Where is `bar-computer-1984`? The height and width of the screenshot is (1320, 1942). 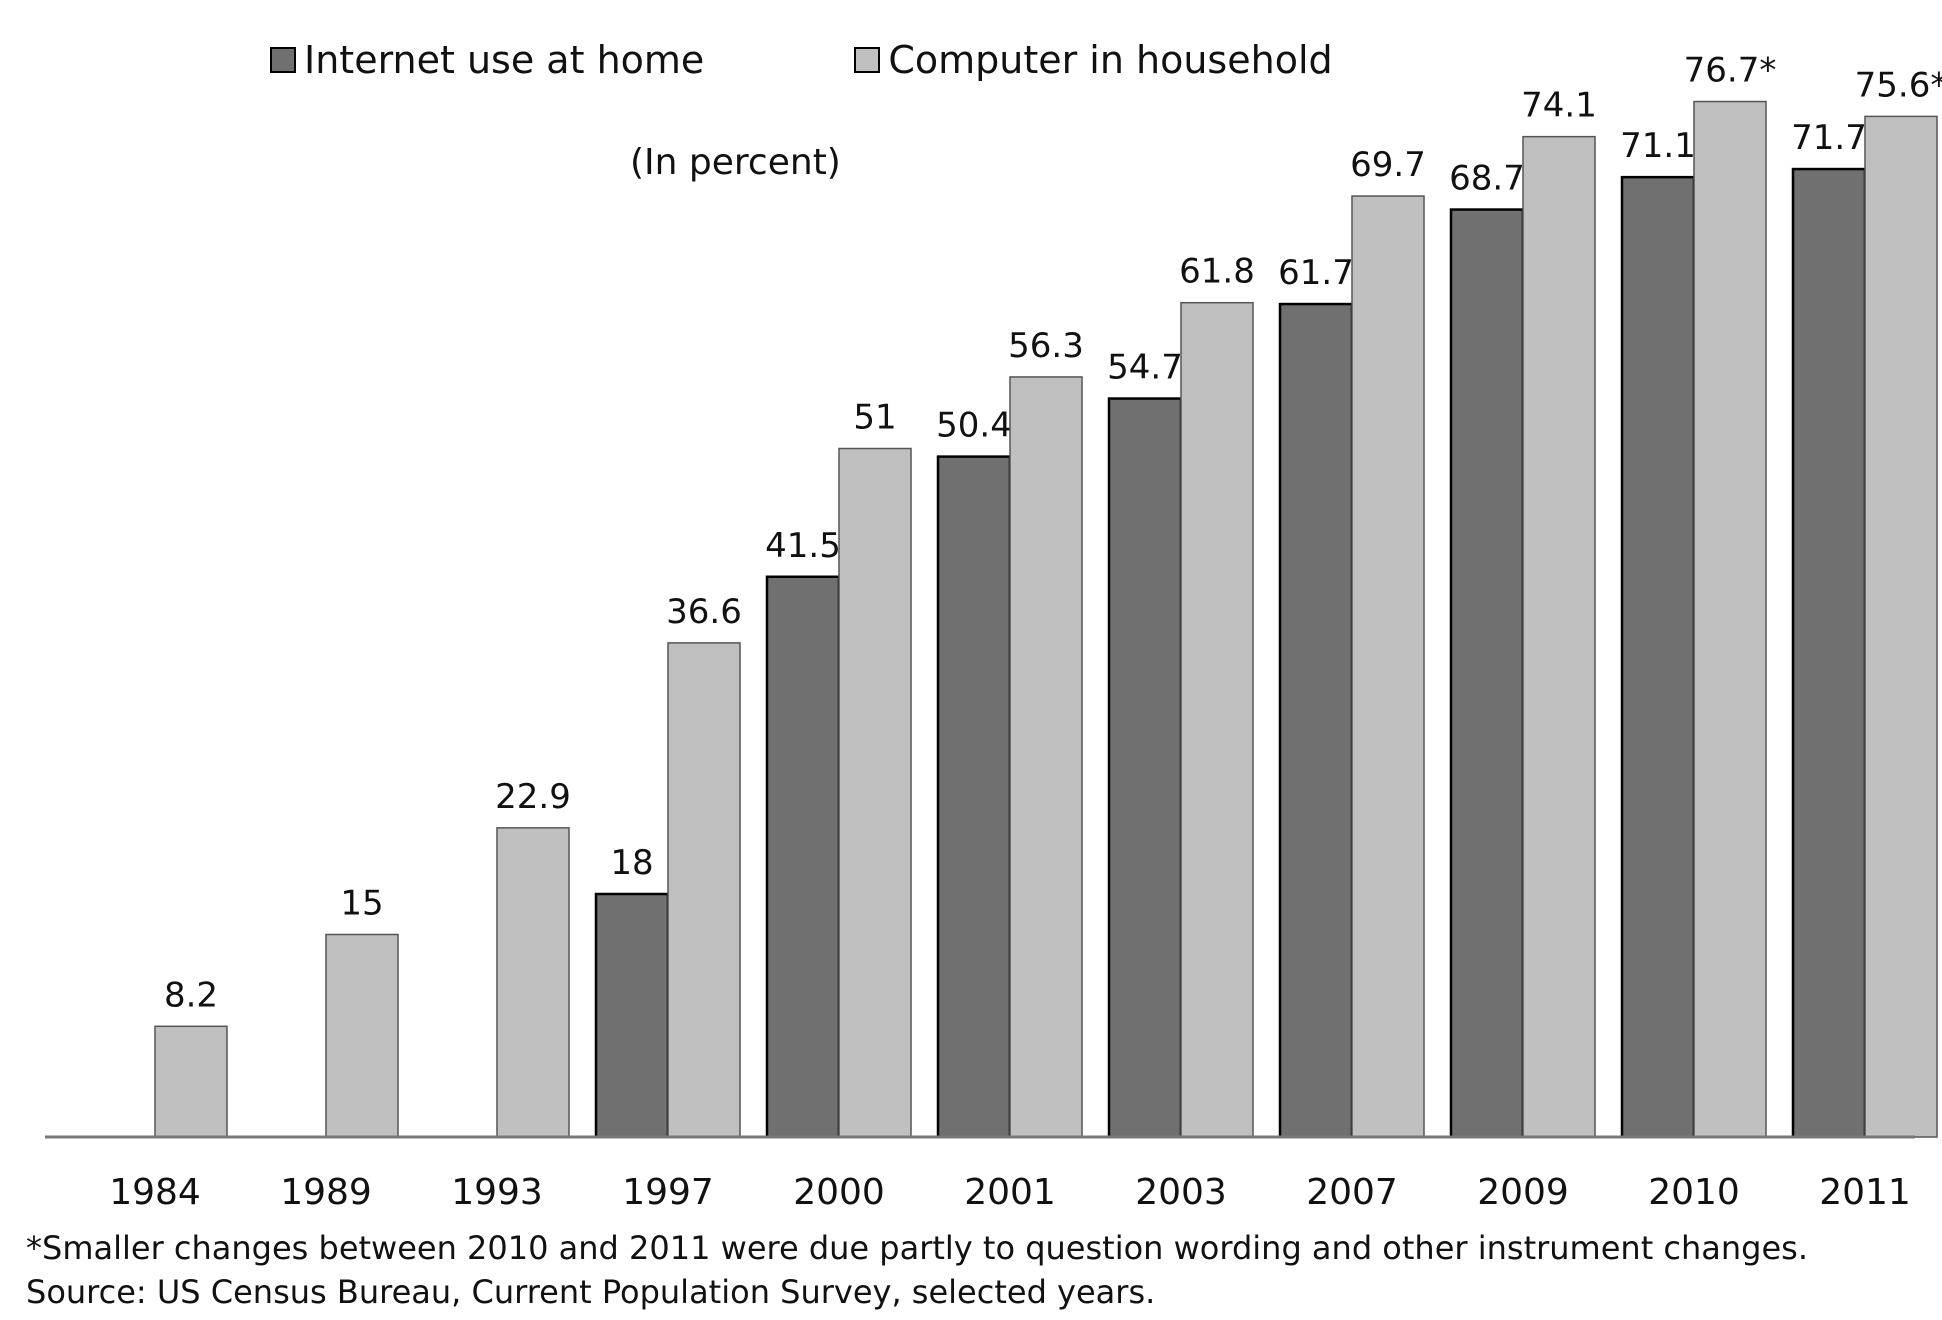
bar-computer-1984 is located at coordinates (191, 1081).